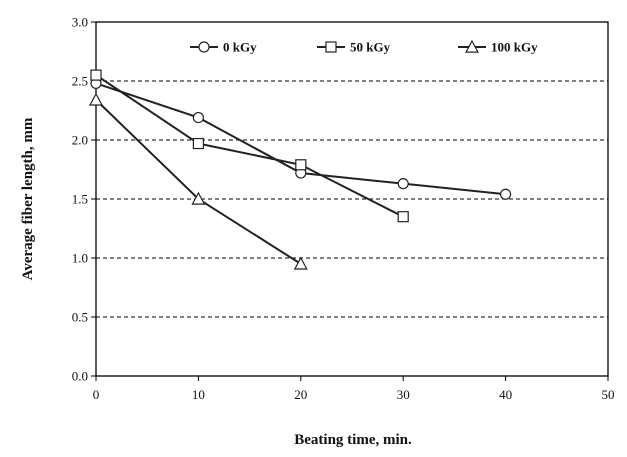 The height and width of the screenshot is (457, 627). Describe the element at coordinates (198, 181) in the screenshot. I see `series-triangle` at that location.